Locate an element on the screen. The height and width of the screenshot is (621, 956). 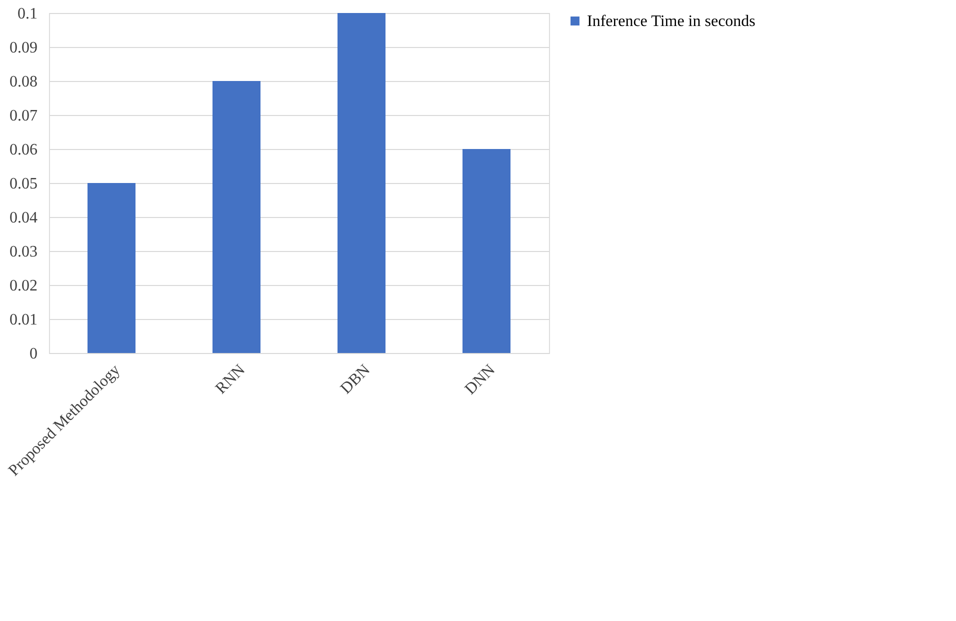
y-tick-label: 0.1 is located at coordinates (28, 14).